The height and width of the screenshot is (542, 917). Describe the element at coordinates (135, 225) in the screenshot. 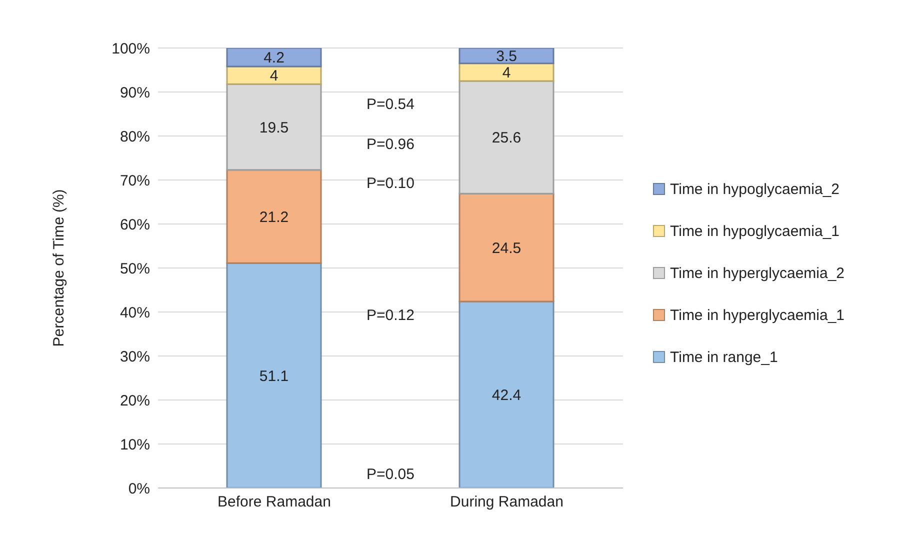

I see `y-tick-label: 60%` at that location.